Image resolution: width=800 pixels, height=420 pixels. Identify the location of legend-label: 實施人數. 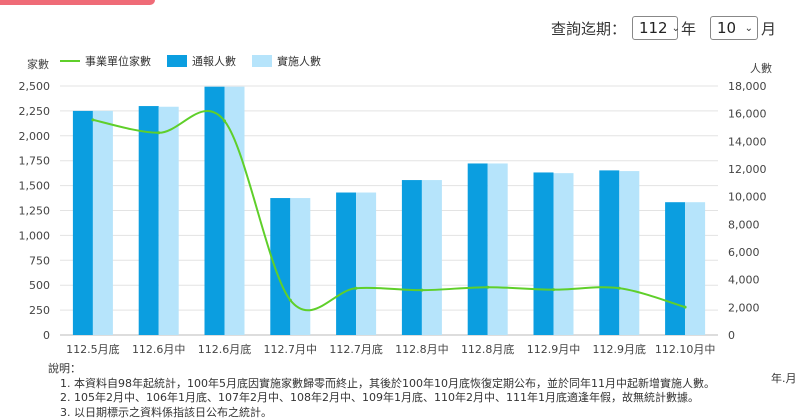
(299, 61).